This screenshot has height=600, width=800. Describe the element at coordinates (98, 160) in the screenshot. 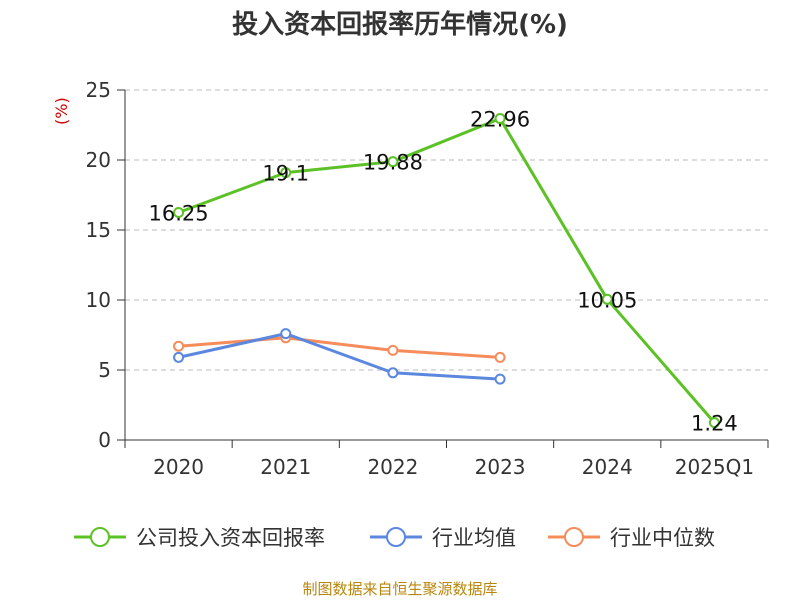

I see `y-tick-label: 20` at that location.